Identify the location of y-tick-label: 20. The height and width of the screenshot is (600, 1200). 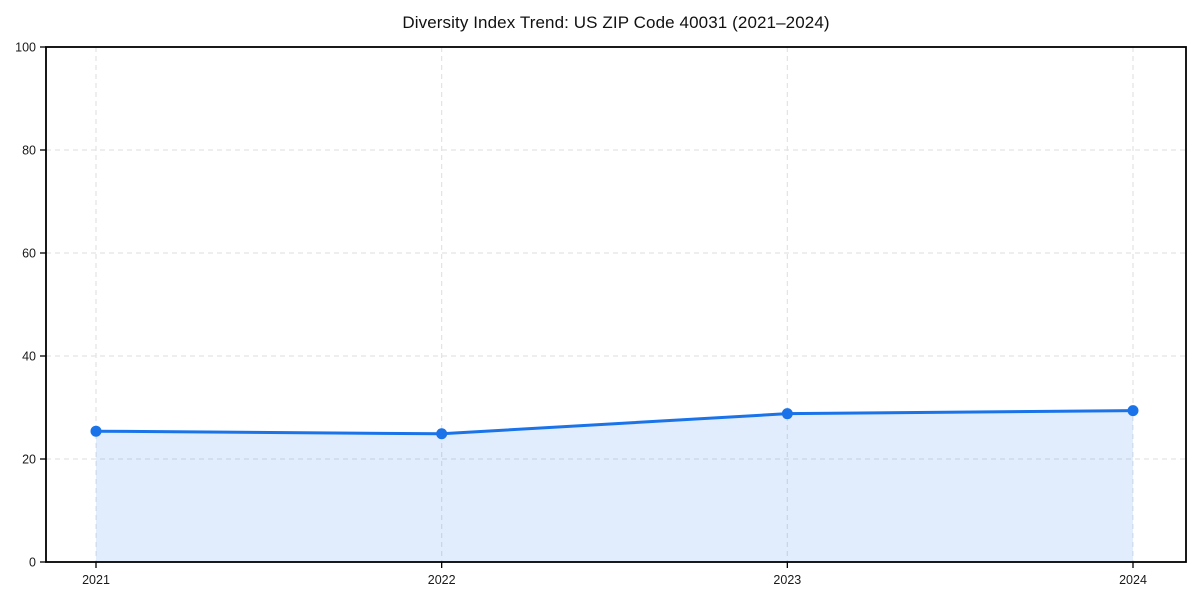
(29, 460).